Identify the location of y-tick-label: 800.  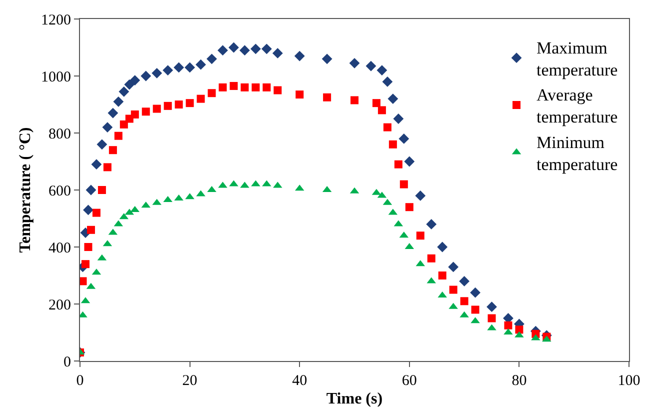
(59, 134).